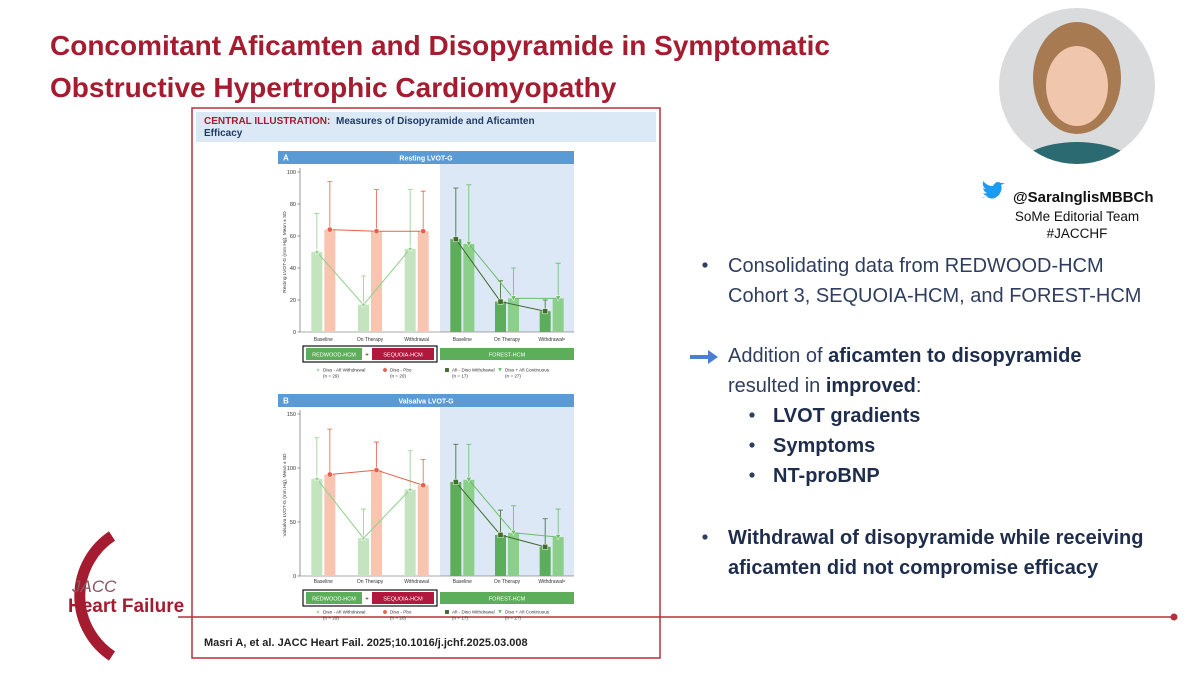  I want to click on bullet-text: Symptoms, so click(824, 446).